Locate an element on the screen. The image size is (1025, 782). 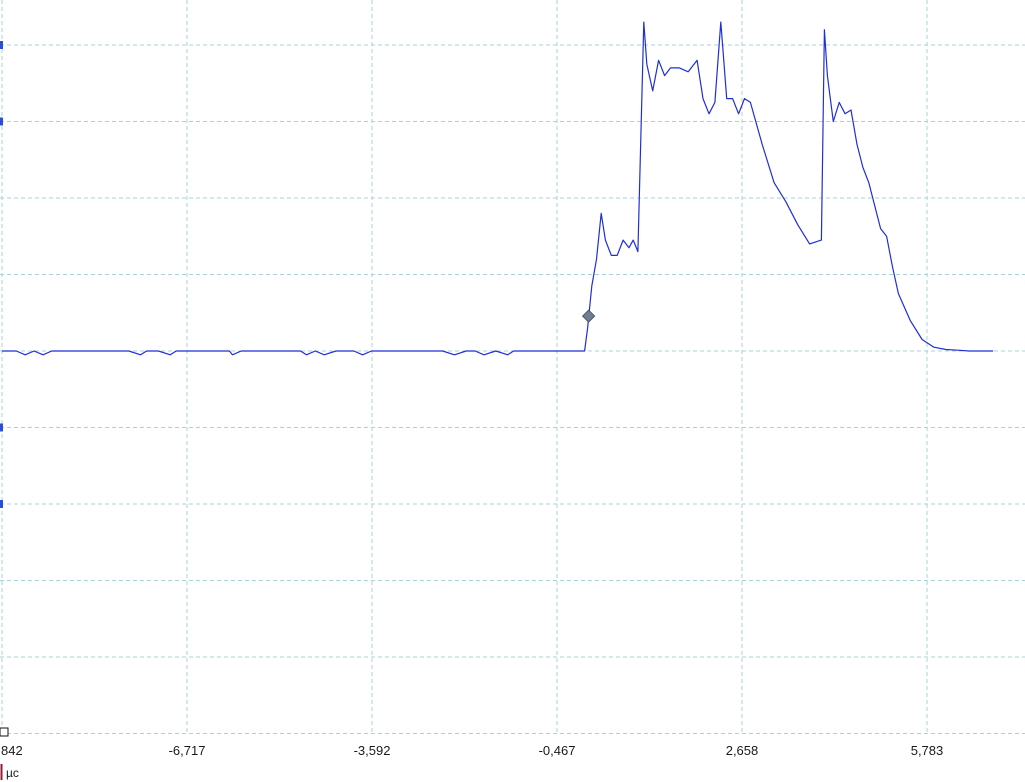
trigger-marker-layer is located at coordinates (588, 316).